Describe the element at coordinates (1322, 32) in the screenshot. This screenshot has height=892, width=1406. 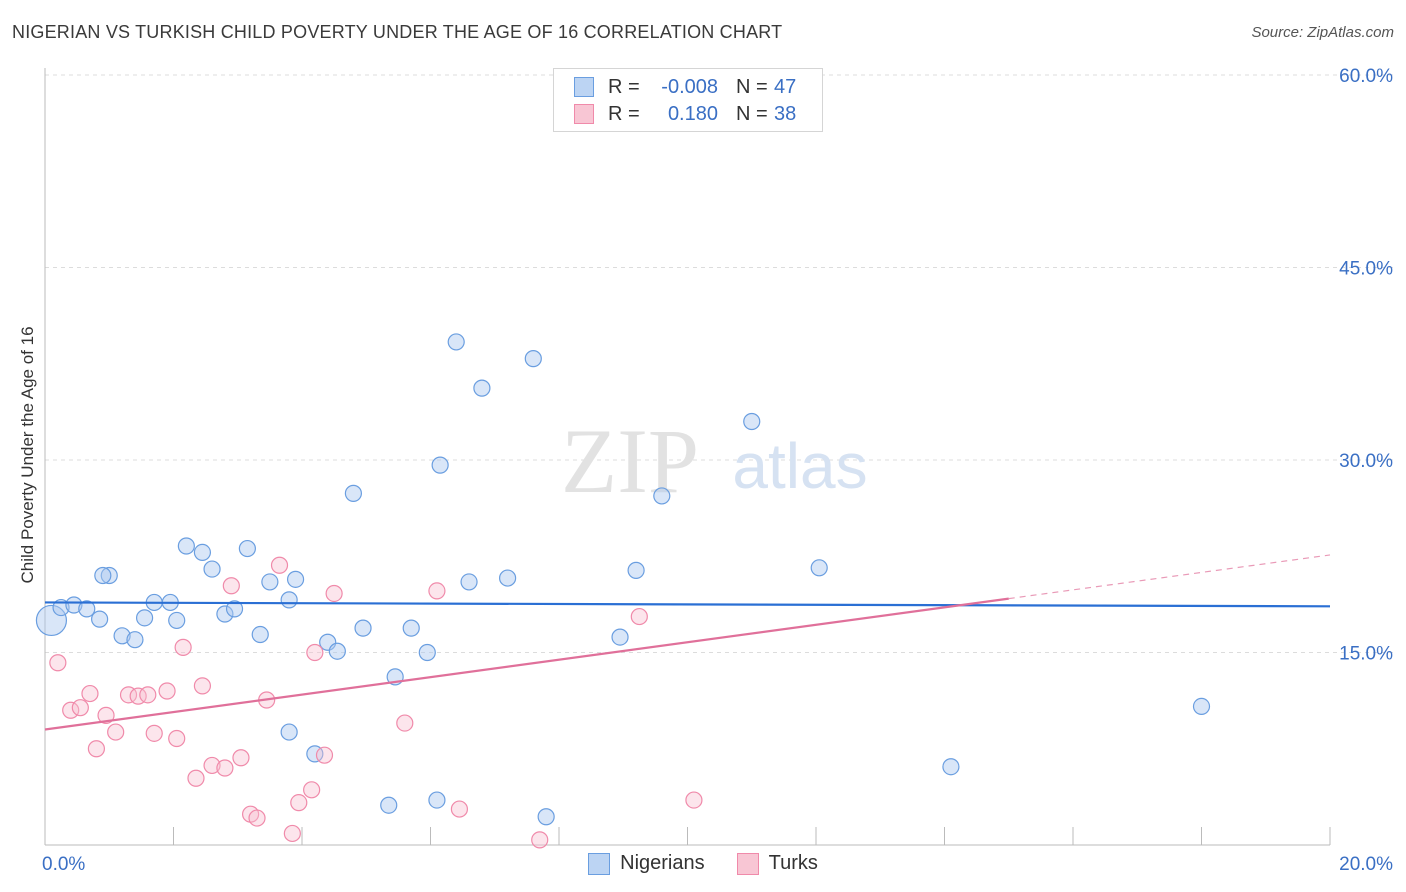
I see `source-label: Source: ZipAtlas.com` at that location.